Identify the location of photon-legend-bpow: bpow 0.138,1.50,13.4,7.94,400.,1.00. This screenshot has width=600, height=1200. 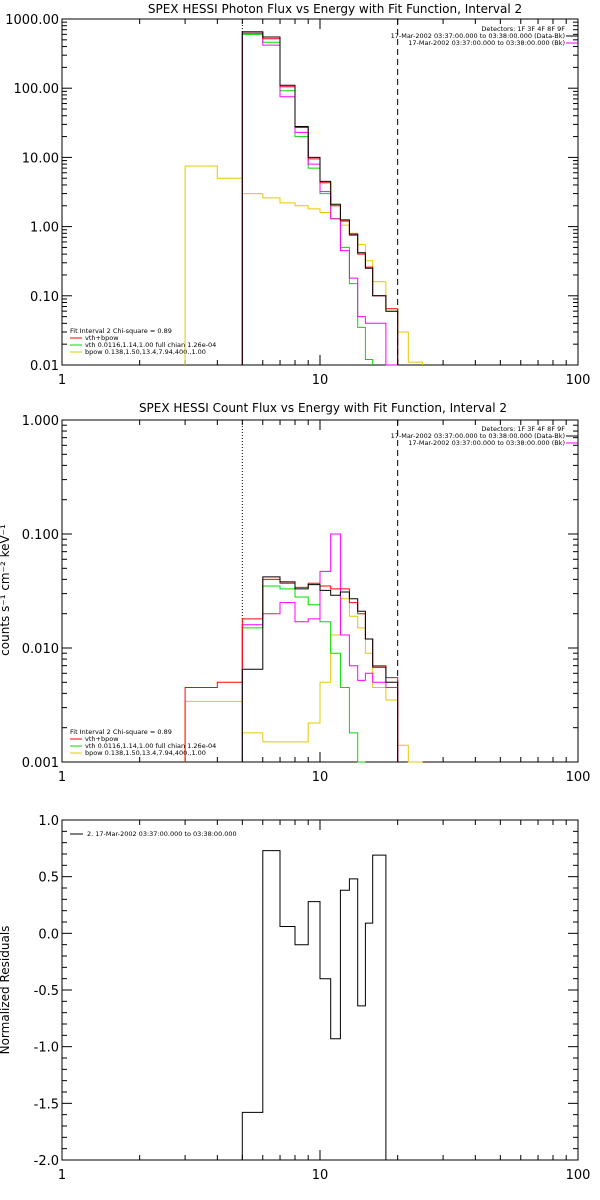
(145, 352).